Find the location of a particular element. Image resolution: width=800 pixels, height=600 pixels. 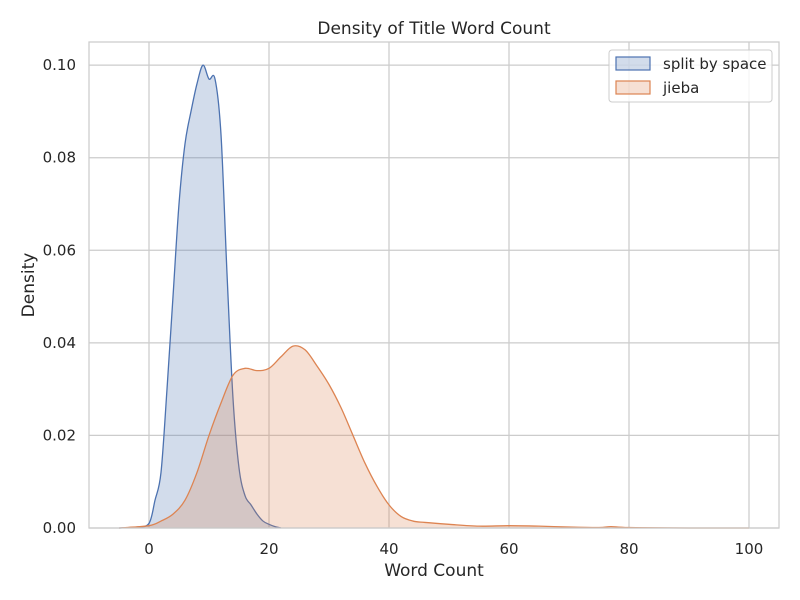

y-tick-label: 0.02 is located at coordinates (59, 435).